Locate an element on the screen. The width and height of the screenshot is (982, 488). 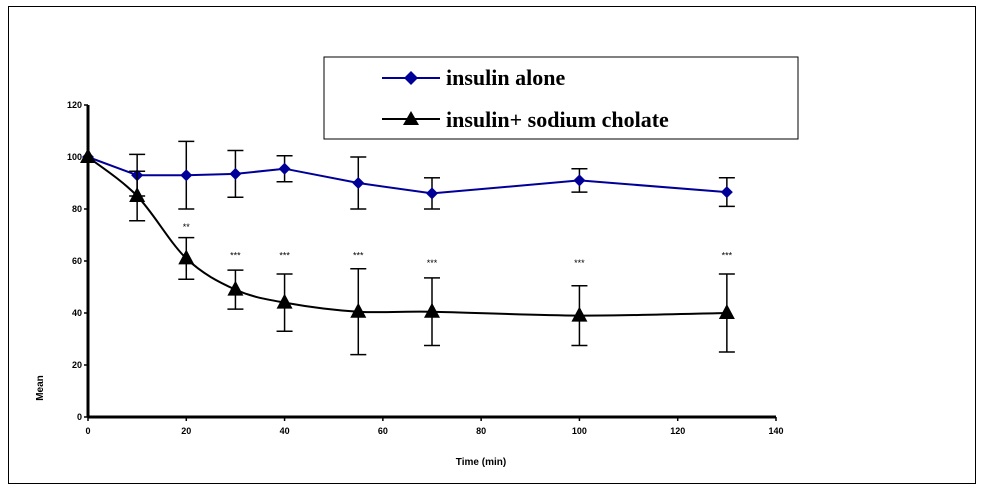
y-tick-label: 60 is located at coordinates (77, 261).